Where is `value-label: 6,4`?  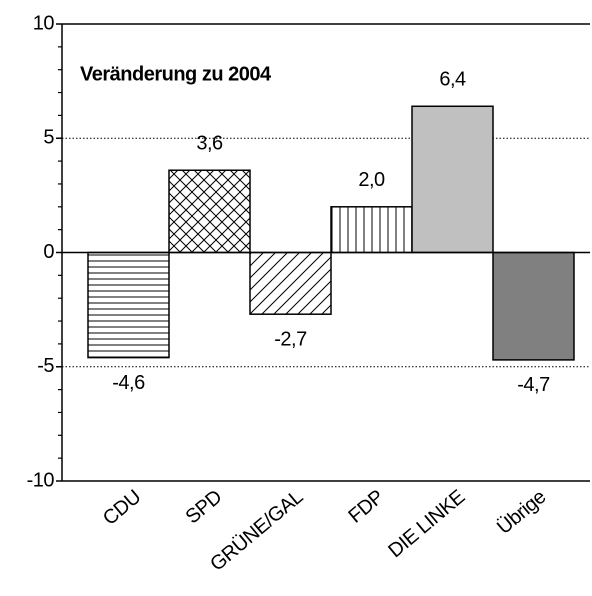
value-label: 6,4 is located at coordinates (452, 80).